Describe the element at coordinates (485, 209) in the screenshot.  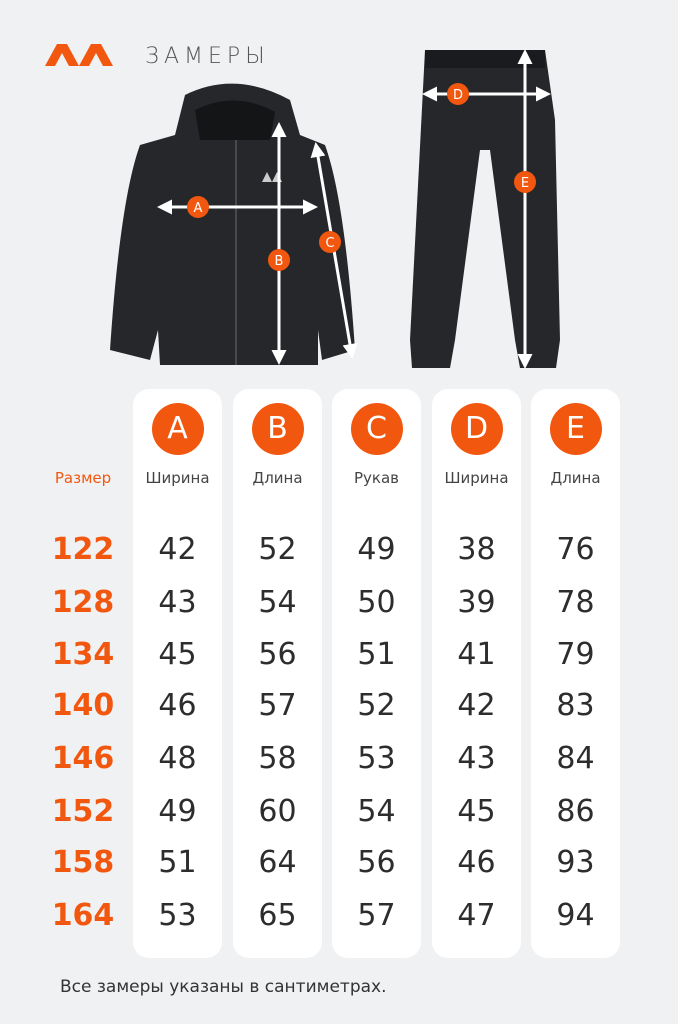
I see `pants-image` at that location.